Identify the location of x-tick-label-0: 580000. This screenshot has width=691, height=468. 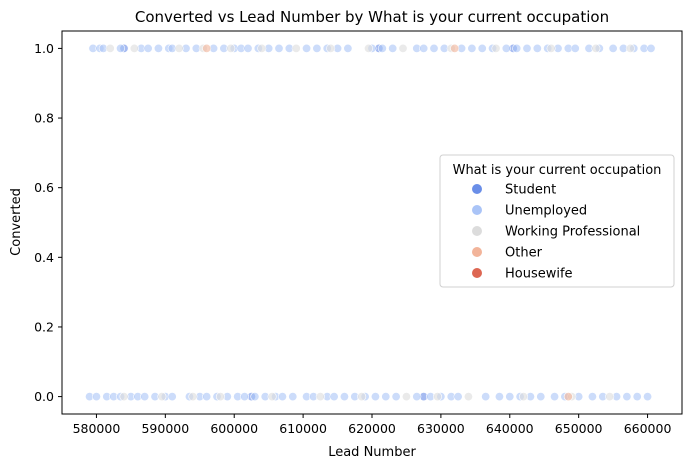
(97, 428).